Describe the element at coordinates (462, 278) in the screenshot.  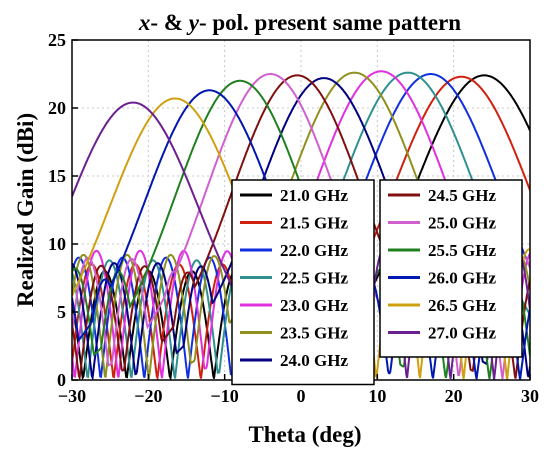
I see `legend-label: 26.0 GHz` at that location.